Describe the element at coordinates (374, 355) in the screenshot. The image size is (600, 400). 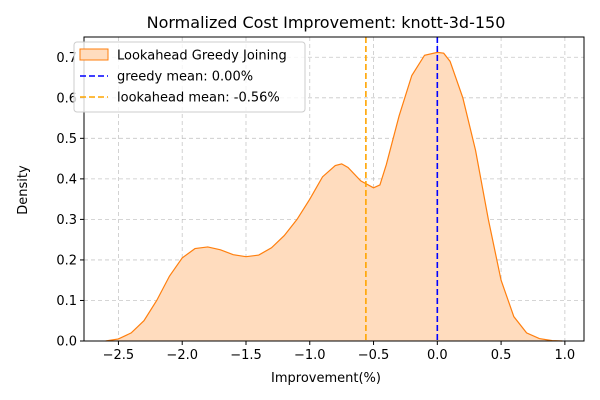
I see `x-tick-label: −0.5` at that location.